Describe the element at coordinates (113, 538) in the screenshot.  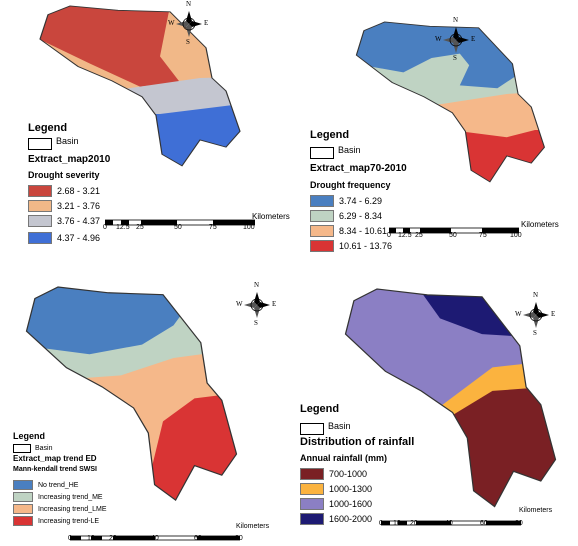
I see `scale-tick: 20` at that location.